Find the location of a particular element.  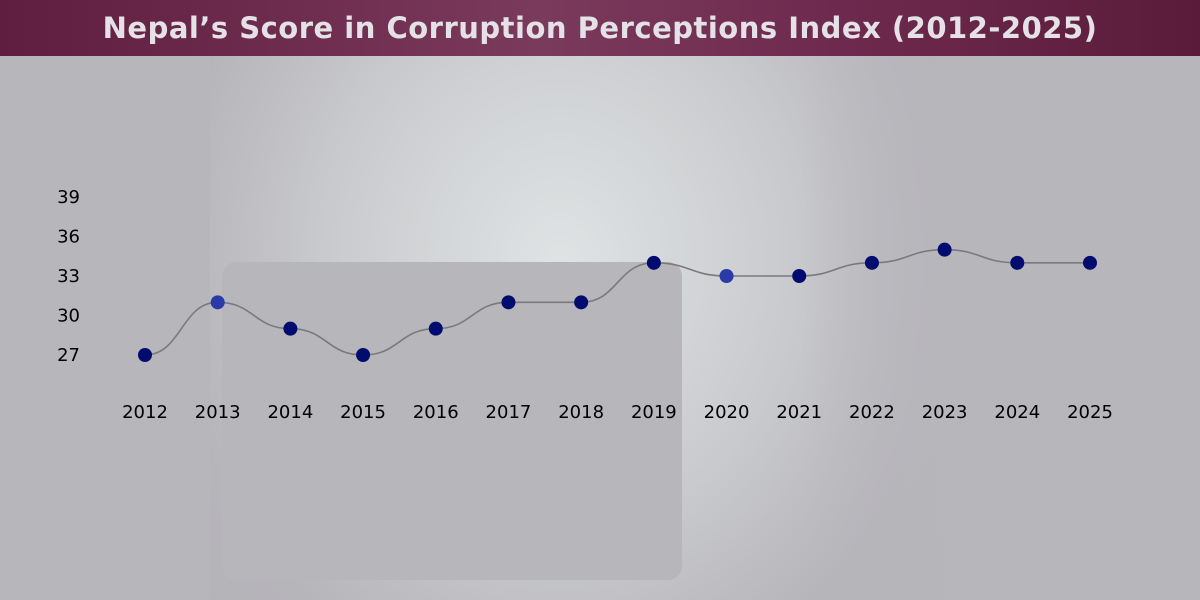

x-tick-label: 2015 is located at coordinates (363, 412).